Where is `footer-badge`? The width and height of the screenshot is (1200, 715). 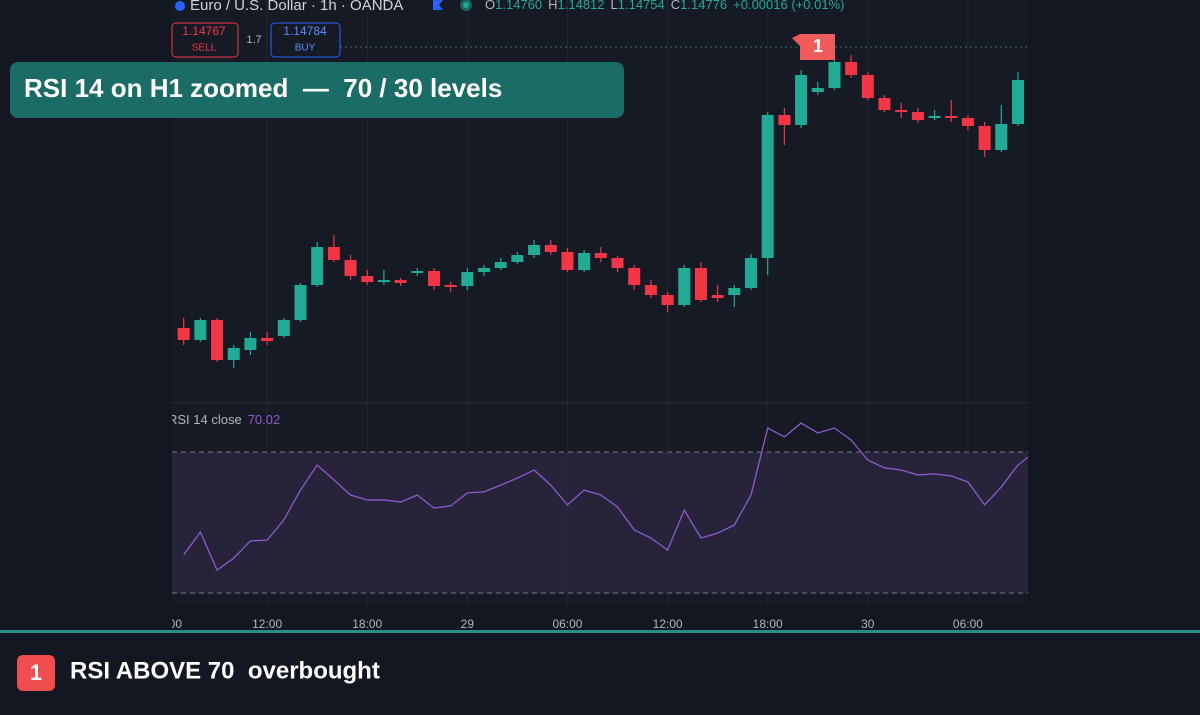
footer-badge is located at coordinates (36, 673).